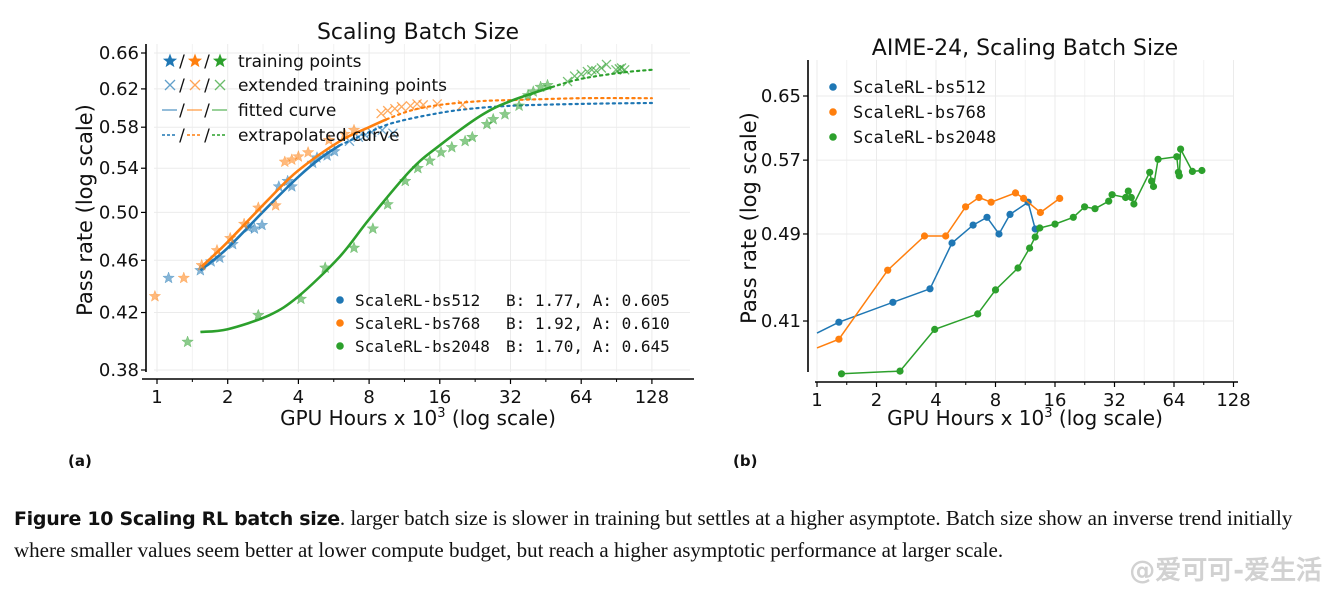 This screenshot has height=600, width=1336. I want to click on series-ScaleRL-bs2048, so click(1021, 261).